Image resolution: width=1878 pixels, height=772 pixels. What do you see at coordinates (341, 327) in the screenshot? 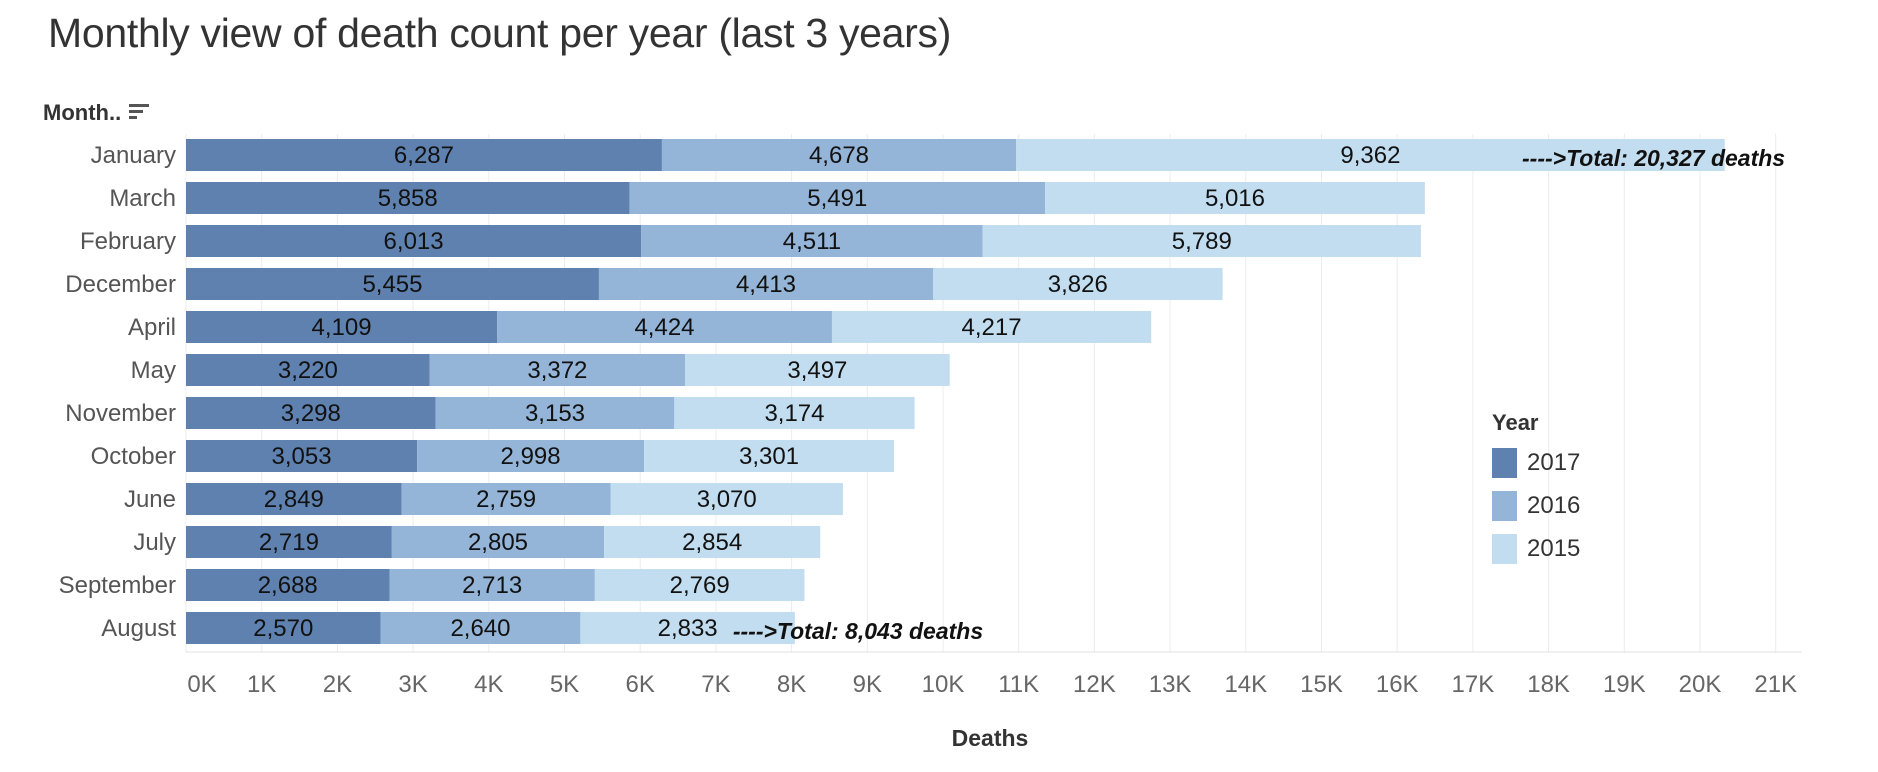
I see `data-label: 4,109` at bounding box center [341, 327].